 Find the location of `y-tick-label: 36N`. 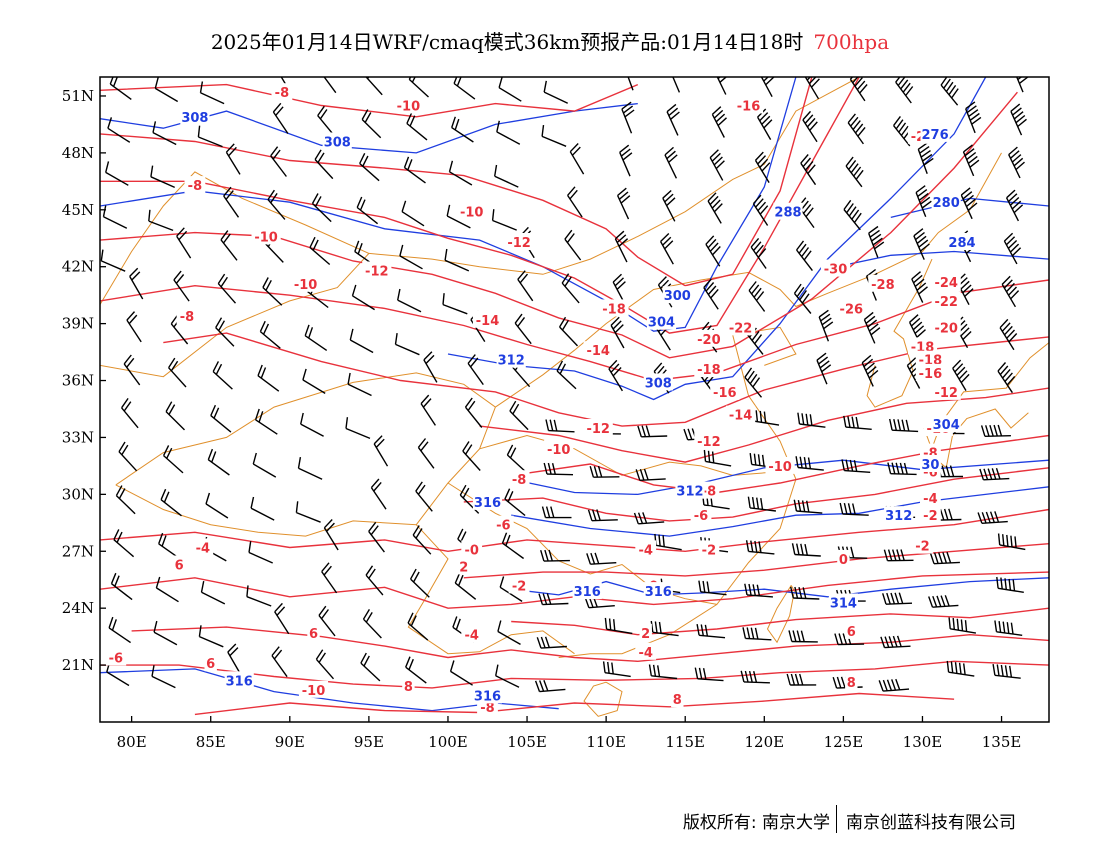

y-tick-label: 36N is located at coordinates (78, 381).